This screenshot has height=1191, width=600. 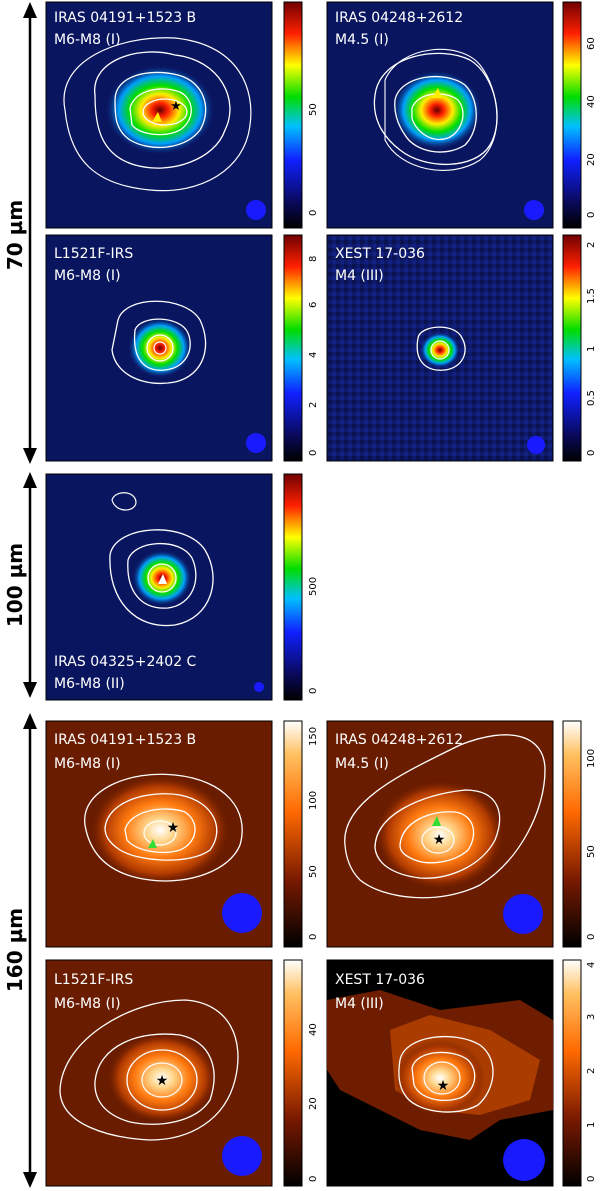 I want to click on panel-name: IRAS 04325+2402 C, so click(x=125, y=662).